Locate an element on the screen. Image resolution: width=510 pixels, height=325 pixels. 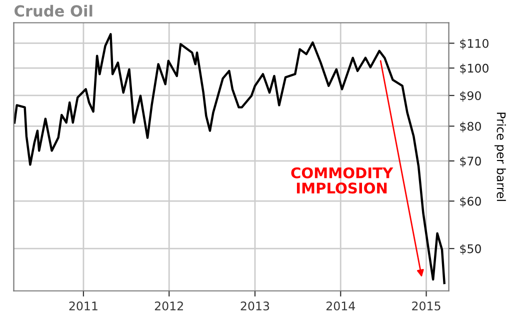
chart-title: Crude Oil is located at coordinates (53, 10).